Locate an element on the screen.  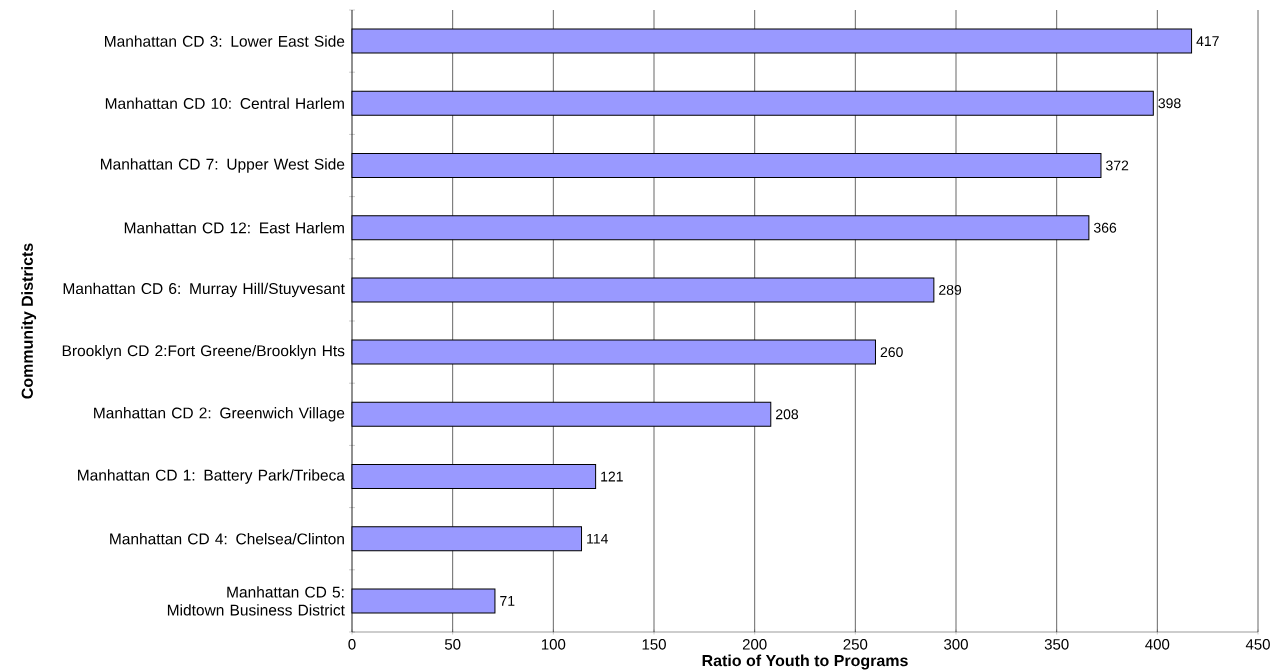
y-tick-label: Manhattan CD 1: Battery Park/Tribeca is located at coordinates (211, 476).